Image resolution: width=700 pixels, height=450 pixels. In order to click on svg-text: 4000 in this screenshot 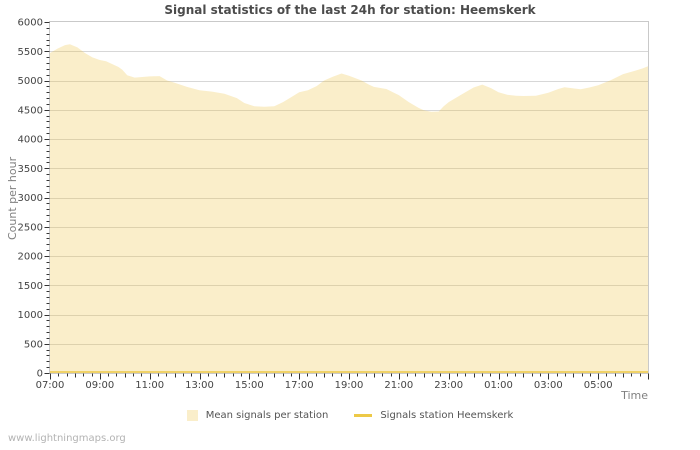, I will do `click(30, 140)`.